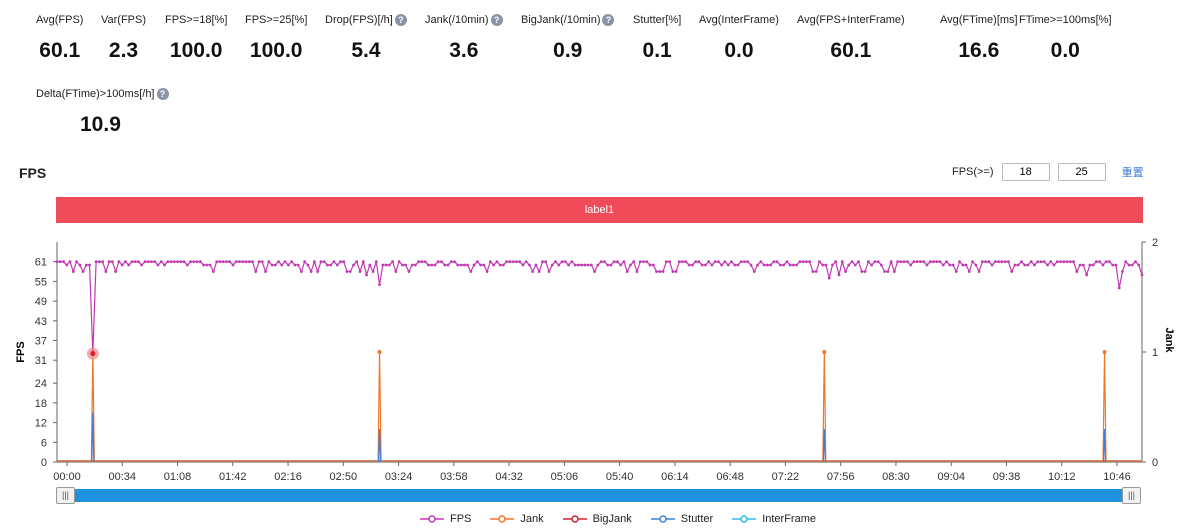 The height and width of the screenshot is (530, 1200). What do you see at coordinates (599, 210) in the screenshot?
I see `label-bar: label1` at bounding box center [599, 210].